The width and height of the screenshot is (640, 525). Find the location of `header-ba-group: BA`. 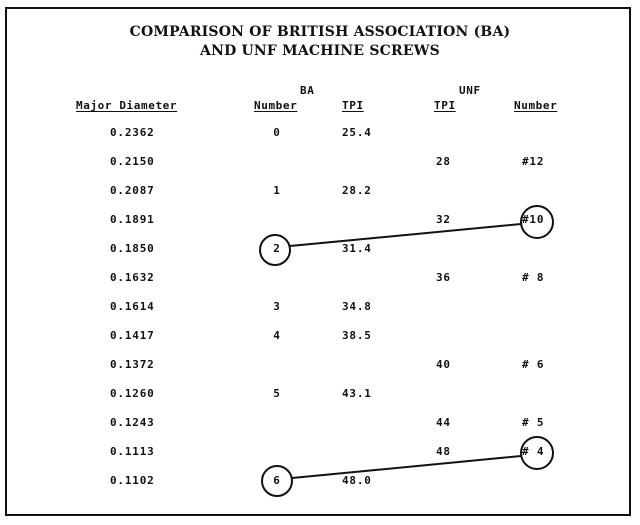

header-ba-group: BA is located at coordinates (307, 90).